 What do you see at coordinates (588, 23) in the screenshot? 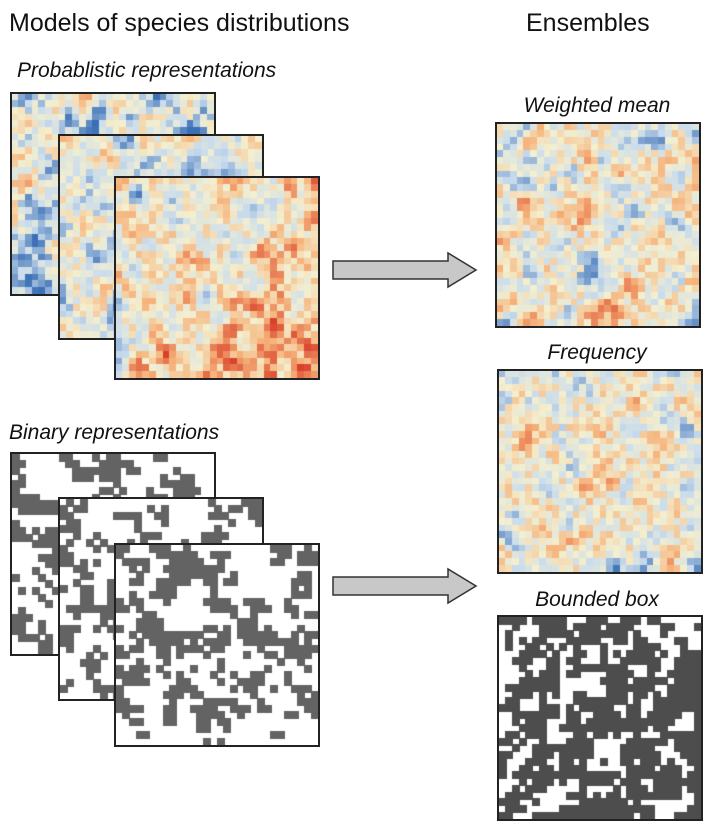
I see `heading-ensembles: Ensembles` at bounding box center [588, 23].